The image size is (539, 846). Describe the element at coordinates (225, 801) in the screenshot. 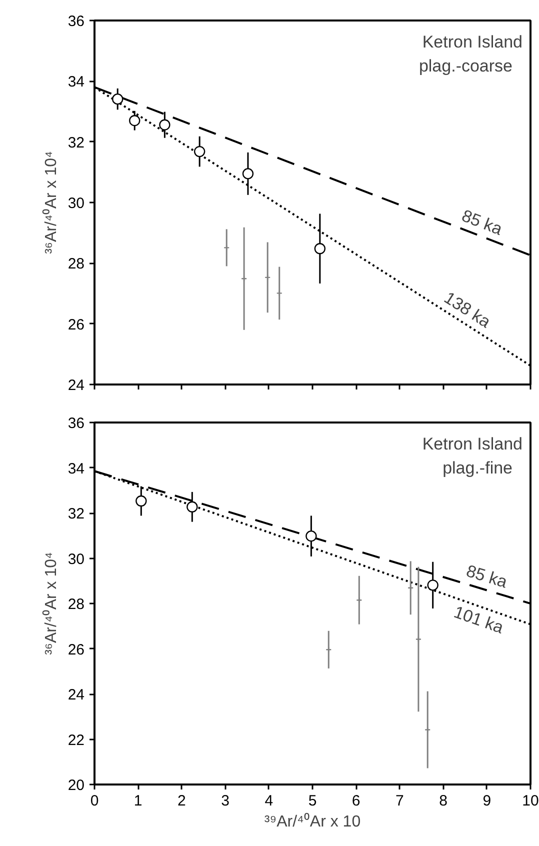

I see `x-tick-label: 3` at that location.